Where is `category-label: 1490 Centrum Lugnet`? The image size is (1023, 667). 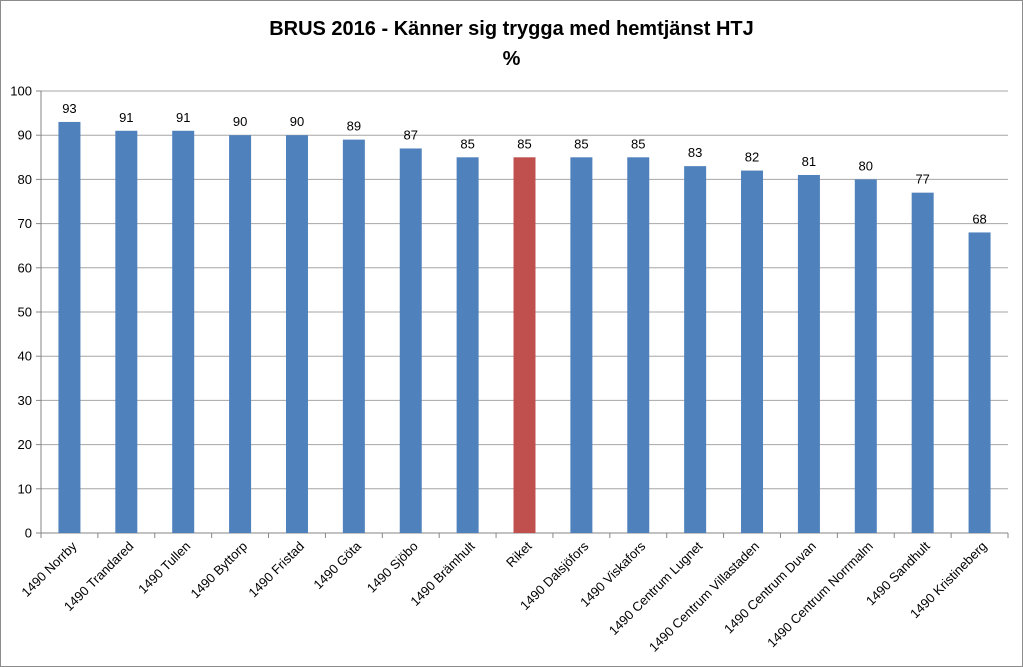 category-label: 1490 Centrum Lugnet is located at coordinates (656, 588).